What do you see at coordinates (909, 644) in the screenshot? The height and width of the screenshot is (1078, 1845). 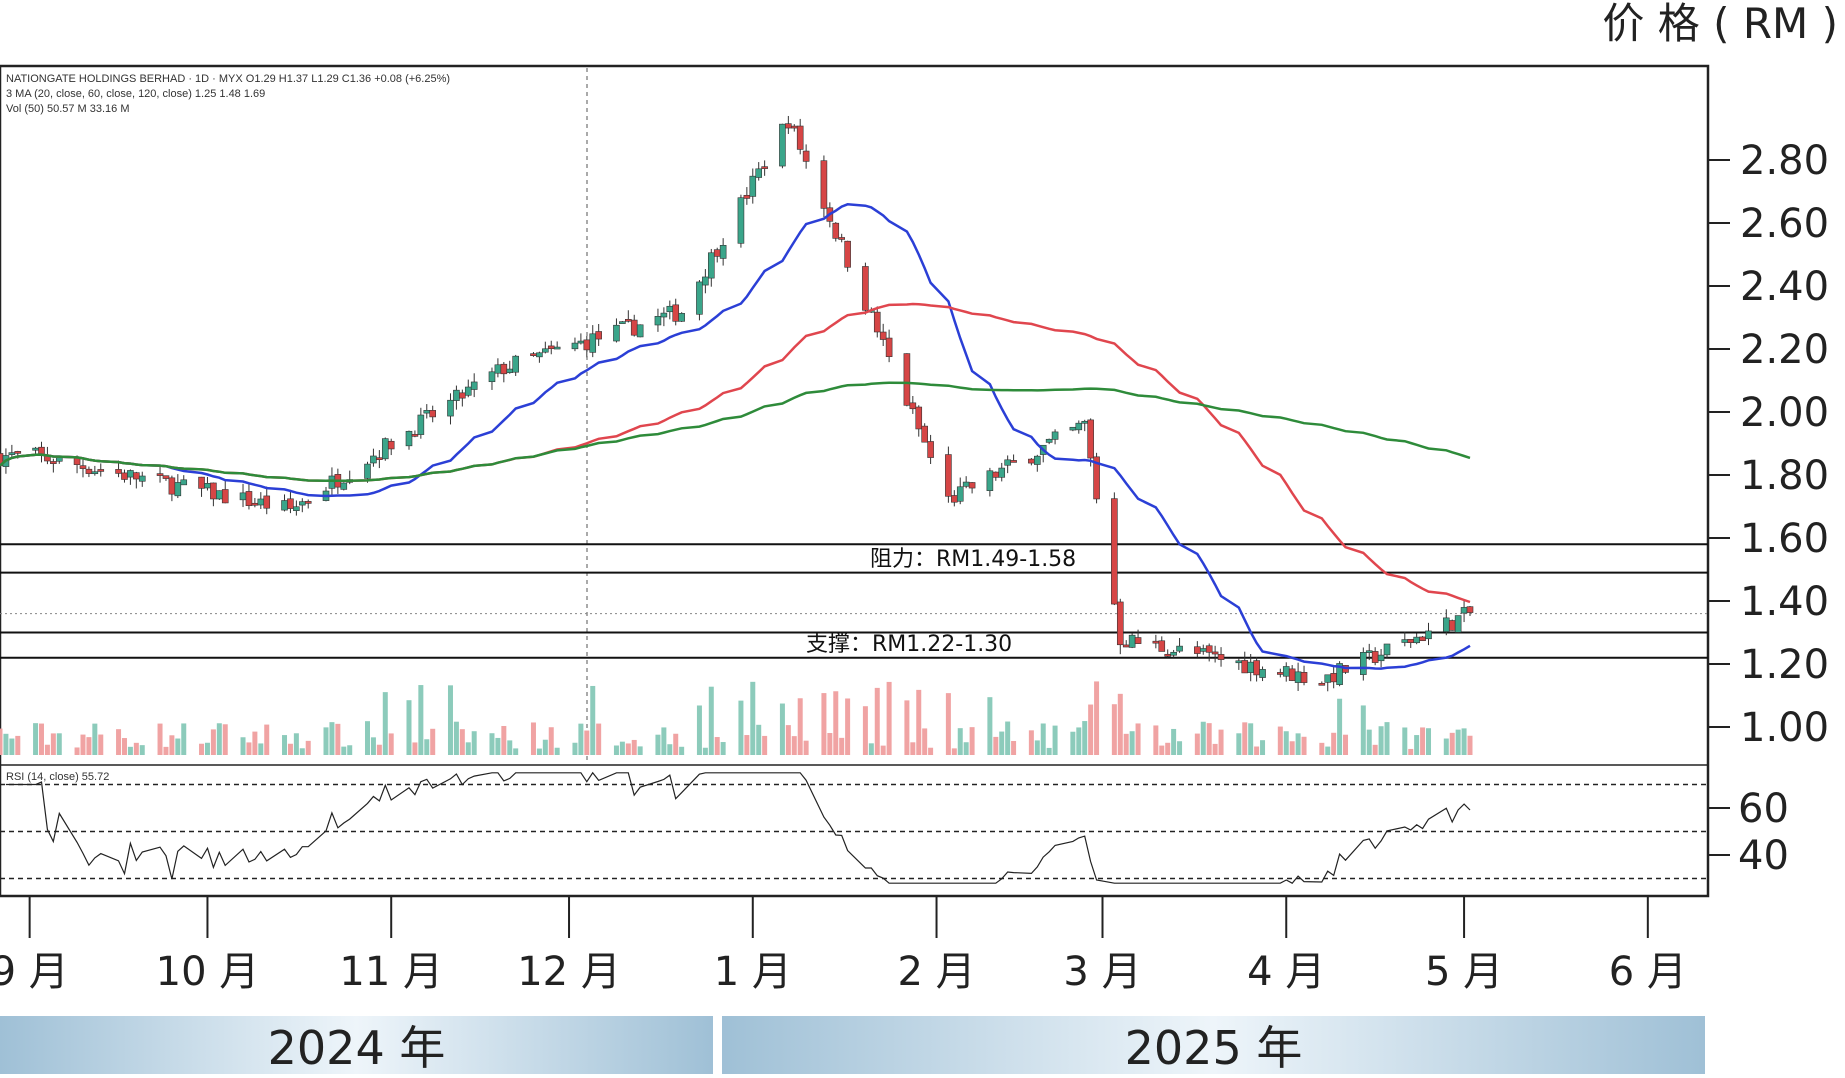 I see `support-label: 支撑：RM1.22-1.30` at bounding box center [909, 644].